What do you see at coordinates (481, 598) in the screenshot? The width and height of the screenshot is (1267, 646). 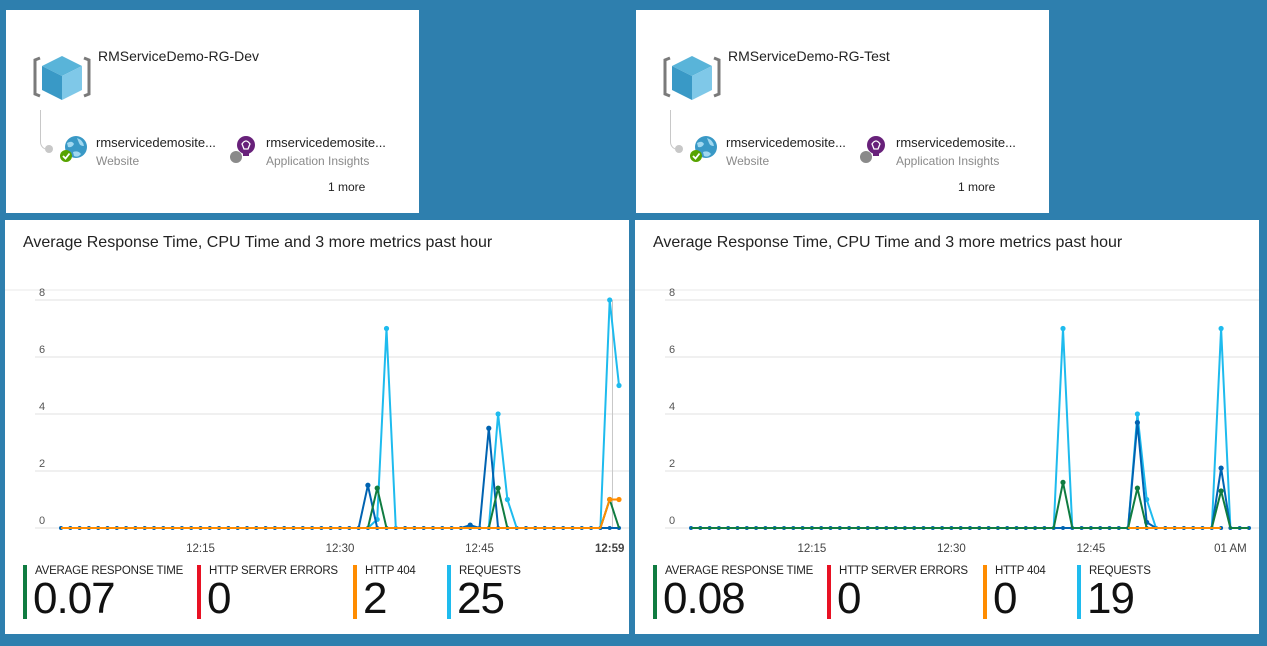 I see `metric-value: 25` at bounding box center [481, 598].